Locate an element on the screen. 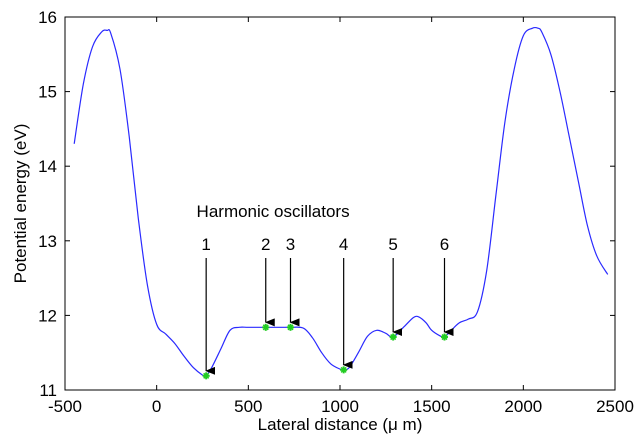 Image resolution: width=640 pixels, height=436 pixels. x-tick-label: 2500 is located at coordinates (615, 406).